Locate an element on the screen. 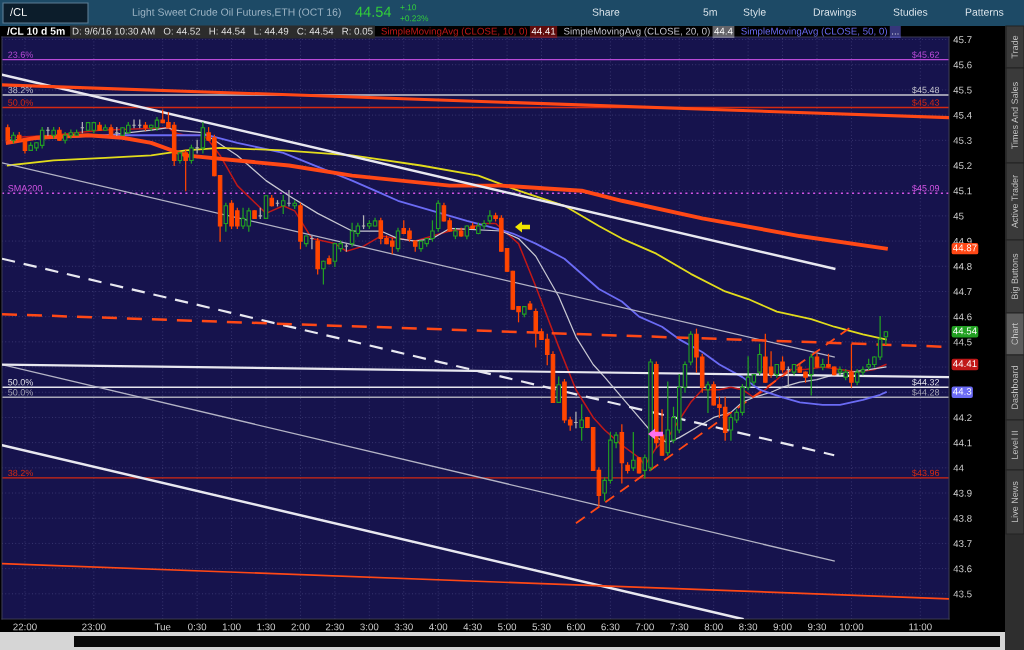 The width and height of the screenshot is (1024, 650). y-tick-label: 44.5 is located at coordinates (962, 342).